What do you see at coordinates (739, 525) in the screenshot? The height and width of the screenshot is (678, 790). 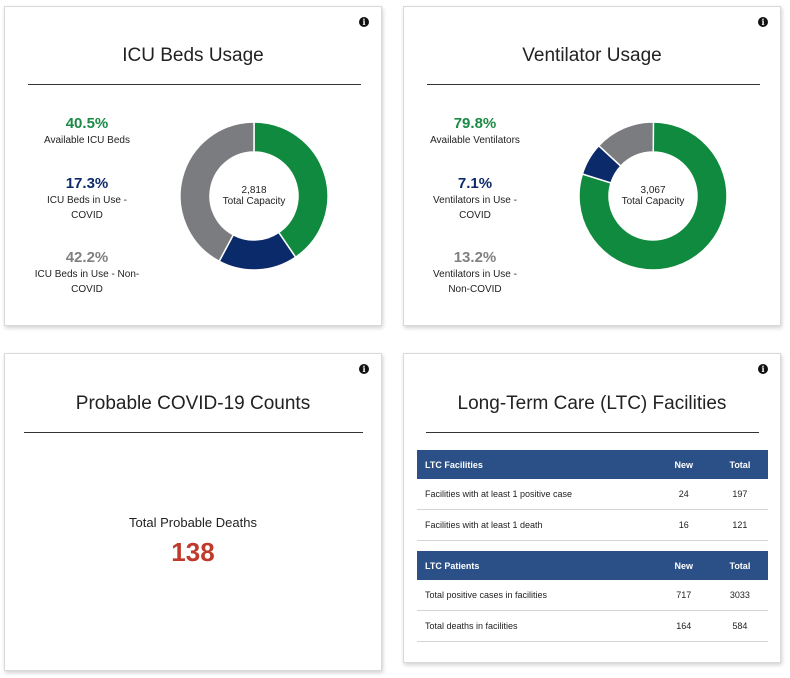 I see `total-value: 121` at bounding box center [739, 525].